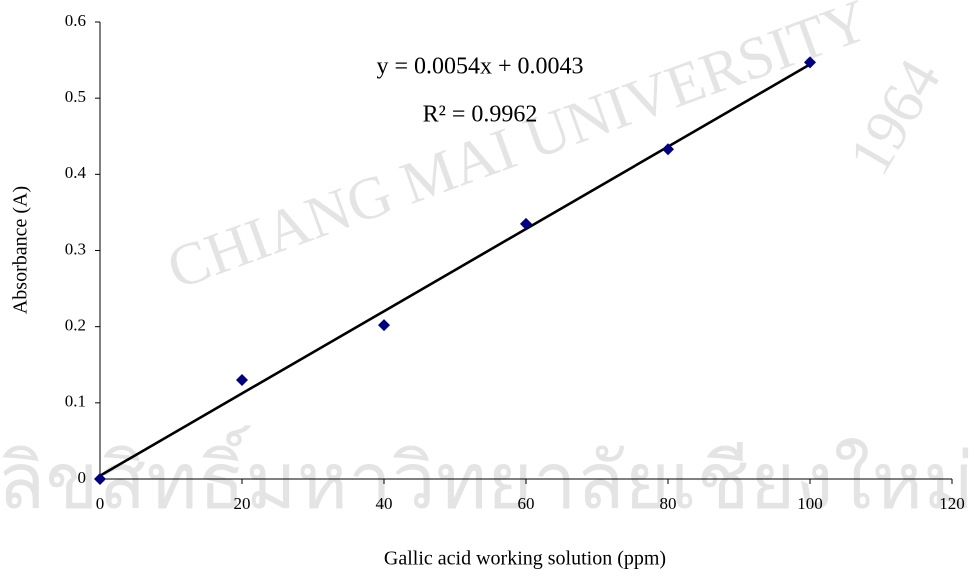 The height and width of the screenshot is (576, 972). Describe the element at coordinates (75, 96) in the screenshot. I see `y-tick-label: 0.5` at that location.